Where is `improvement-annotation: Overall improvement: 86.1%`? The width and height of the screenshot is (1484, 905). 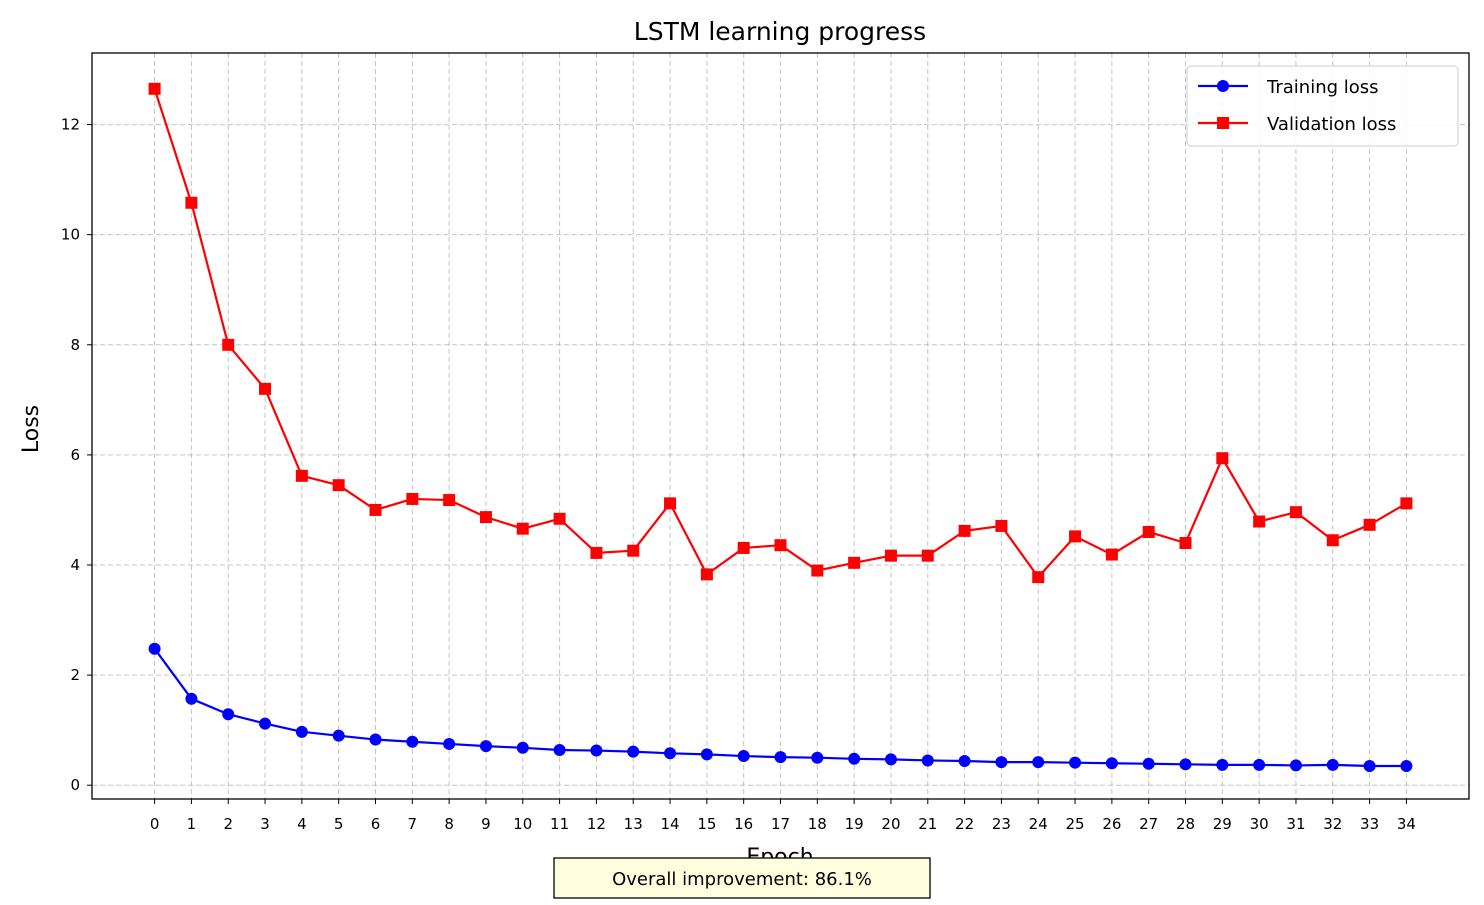
improvement-annotation: Overall improvement: 86.1% is located at coordinates (742, 878).